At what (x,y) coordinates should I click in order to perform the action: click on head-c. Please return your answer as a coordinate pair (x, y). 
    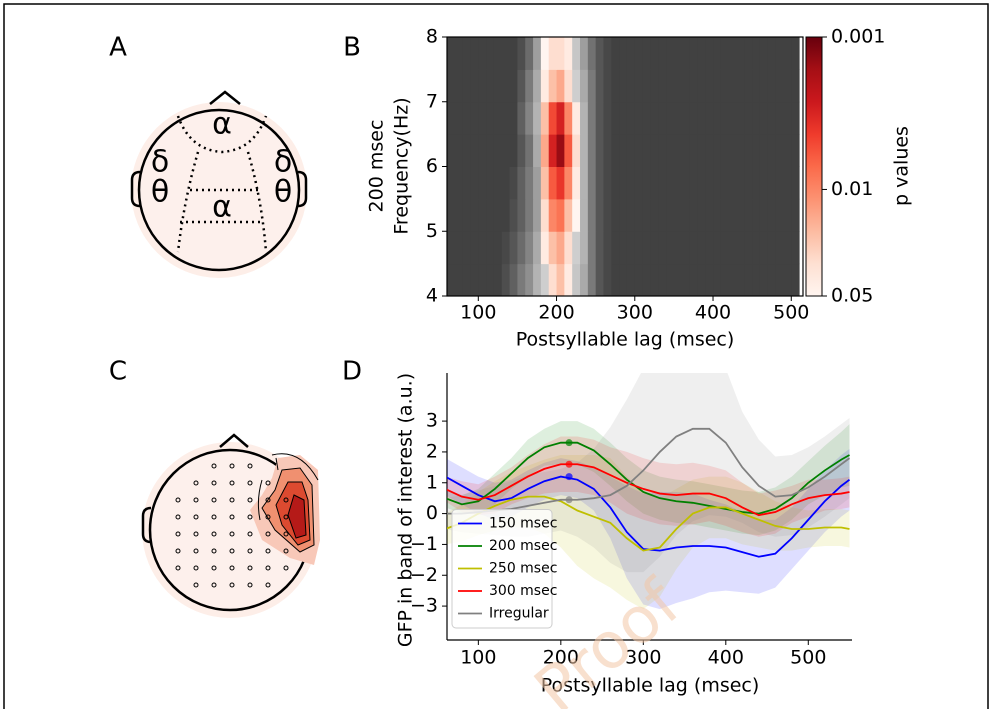
    Looking at the image, I should click on (230, 525).